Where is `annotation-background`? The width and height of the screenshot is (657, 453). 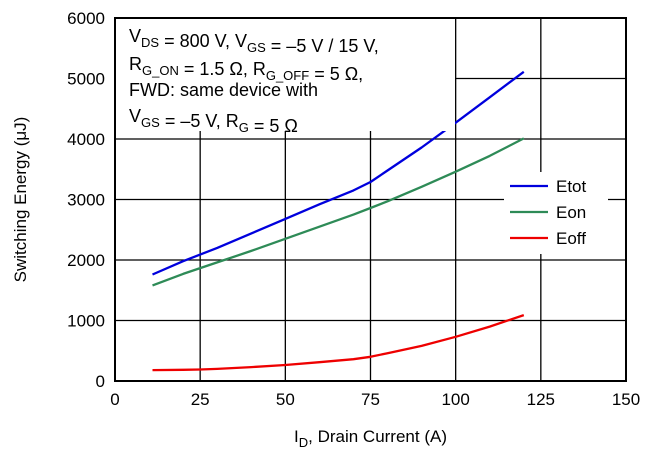 annotation-background is located at coordinates (285, 75).